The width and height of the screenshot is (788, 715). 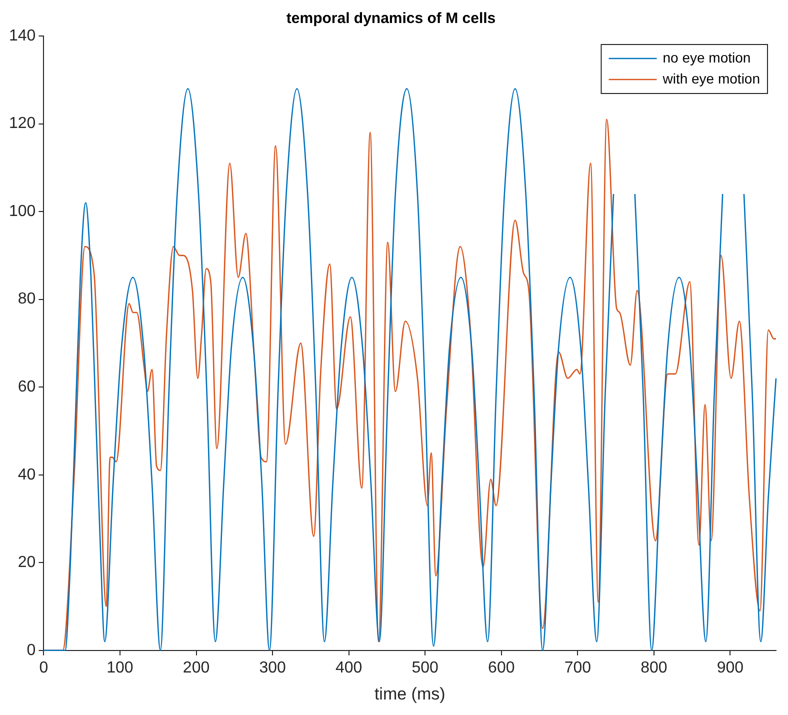 I want to click on y-tick-label: 40, so click(x=27, y=475).